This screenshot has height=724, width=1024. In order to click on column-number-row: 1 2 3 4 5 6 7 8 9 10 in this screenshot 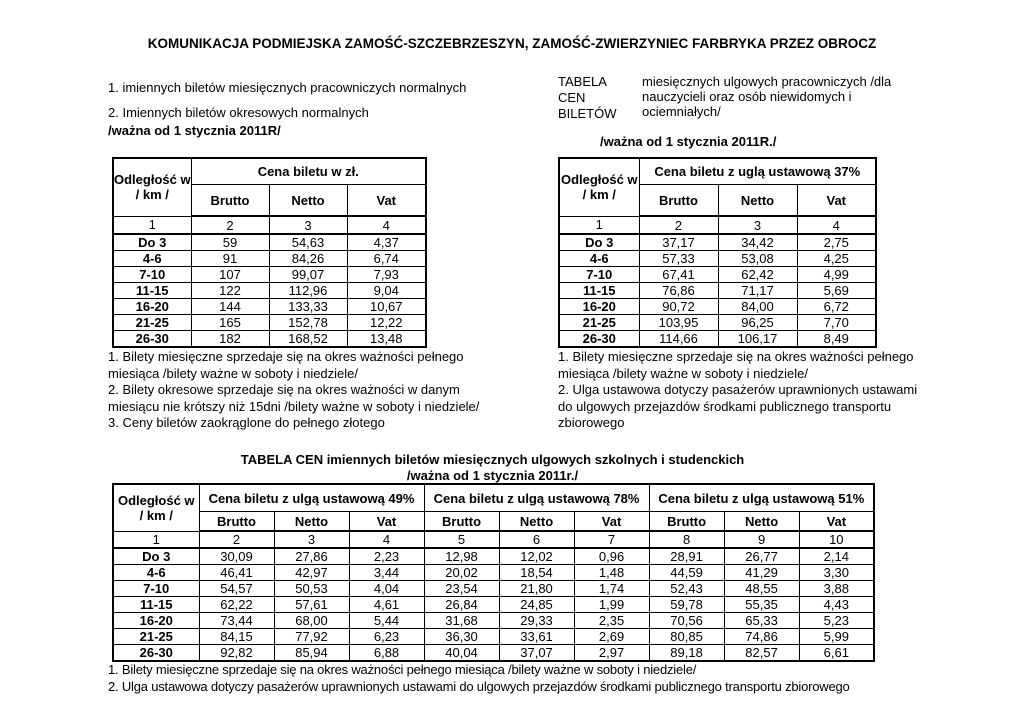, I will do `click(493, 539)`.